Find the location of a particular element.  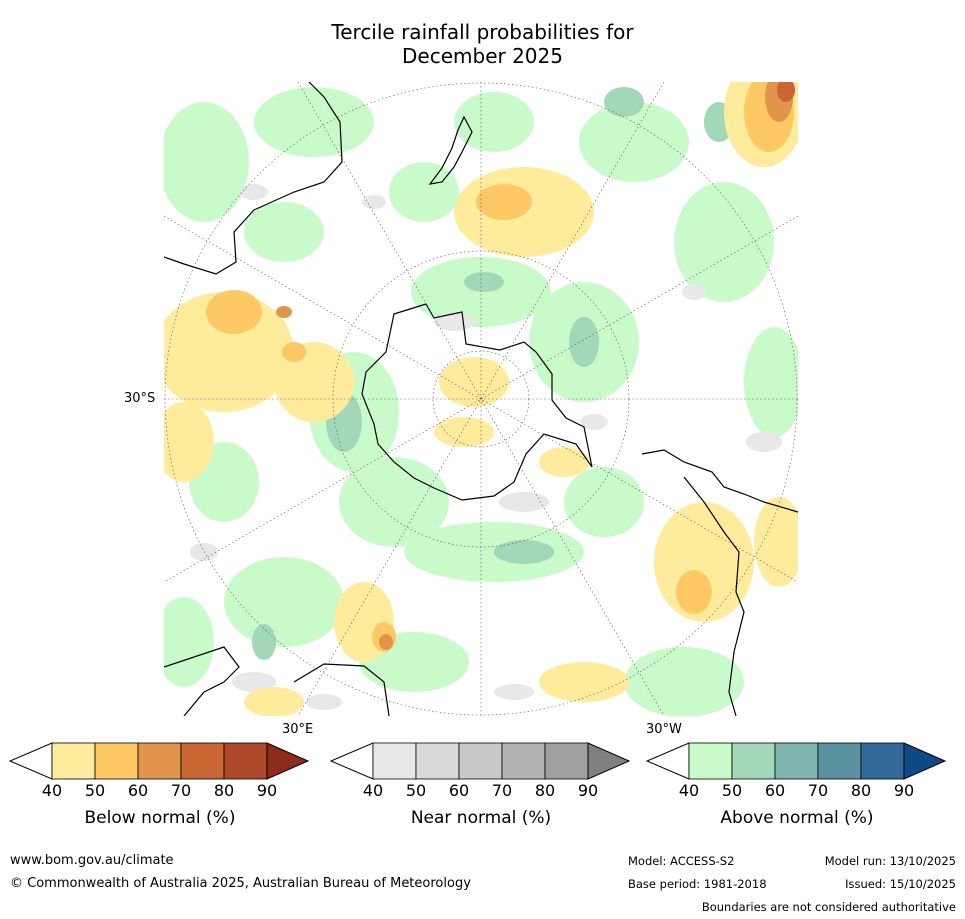

colorbar-near-normal-ticks: 40 50 60 70 80 90 is located at coordinates (481, 790).